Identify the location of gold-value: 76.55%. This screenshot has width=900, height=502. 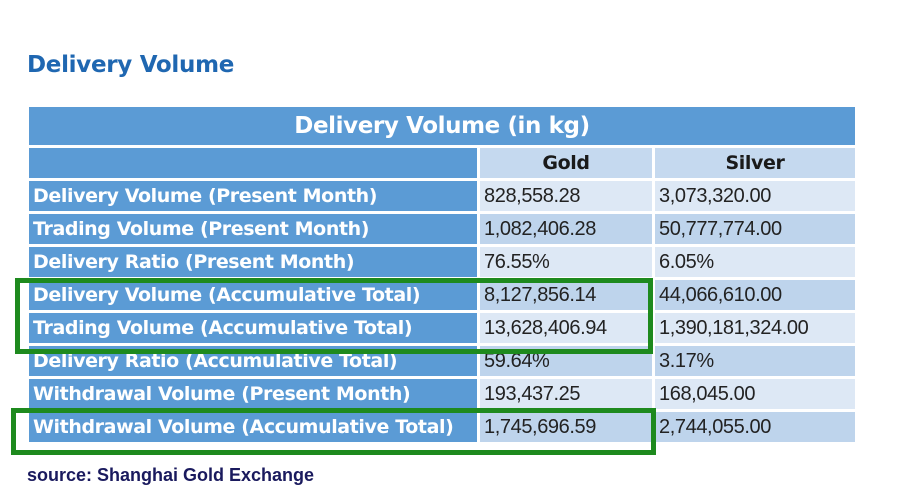
(566, 262).